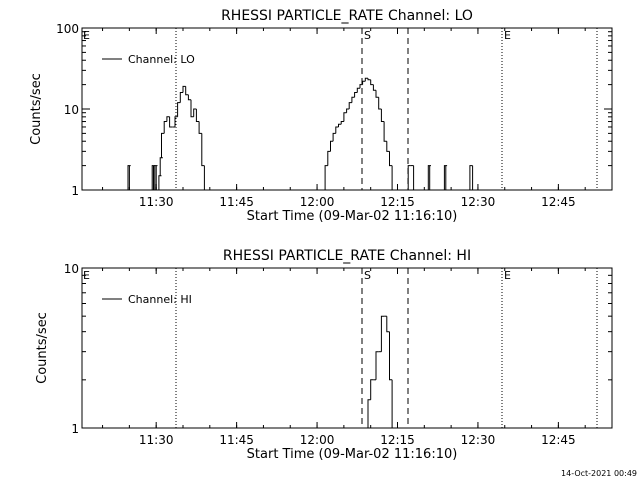 Image resolution: width=640 pixels, height=480 pixels. Describe the element at coordinates (347, 16) in the screenshot. I see `chart-title: RHESSI PARTICLE_RATE Channel: LO` at that location.